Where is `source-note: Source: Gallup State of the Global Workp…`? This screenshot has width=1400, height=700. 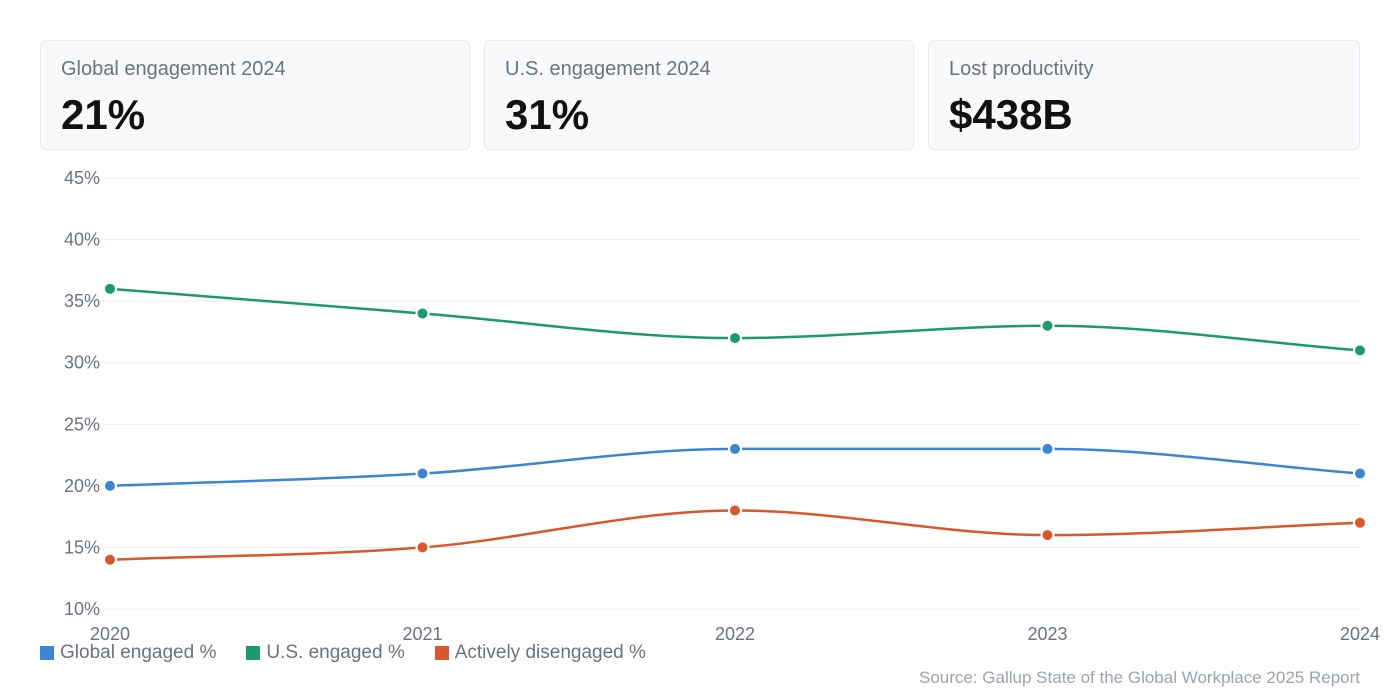 source-note: Source: Gallup State of the Global Workp… is located at coordinates (1139, 677).